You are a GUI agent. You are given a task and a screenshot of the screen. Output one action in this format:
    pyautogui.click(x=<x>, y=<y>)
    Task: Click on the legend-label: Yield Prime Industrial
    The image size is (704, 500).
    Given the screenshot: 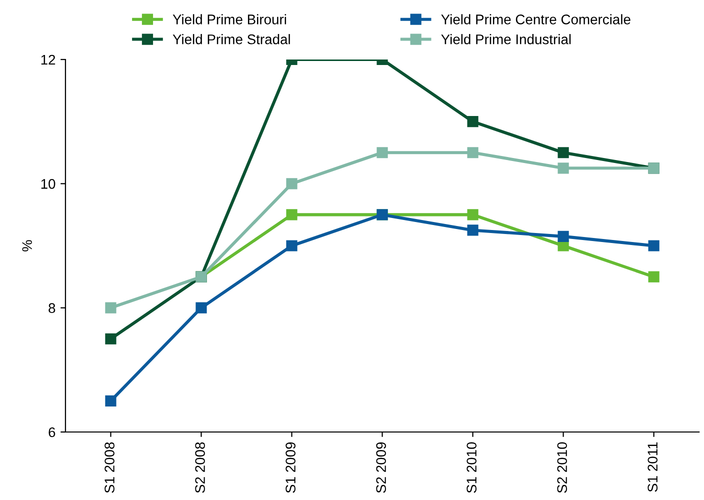 What is the action you would take?
    pyautogui.click(x=506, y=39)
    